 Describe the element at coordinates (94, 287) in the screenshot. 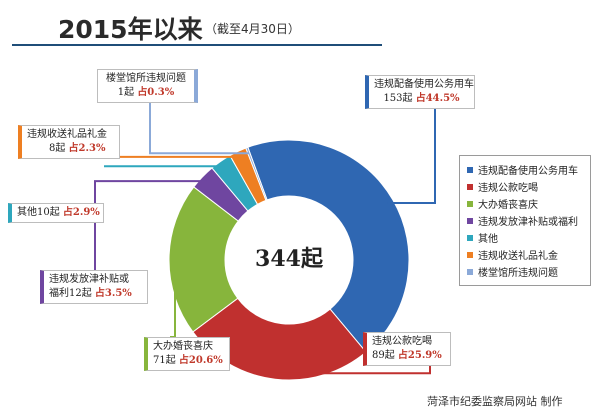

I see `callout-subsidy: 违规发放津补贴或 福利12起 占3.5%` at that location.